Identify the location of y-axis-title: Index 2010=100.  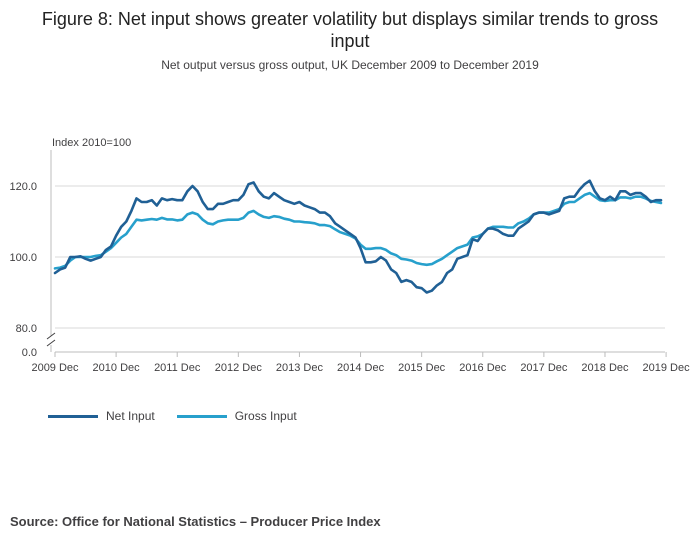
(91, 143).